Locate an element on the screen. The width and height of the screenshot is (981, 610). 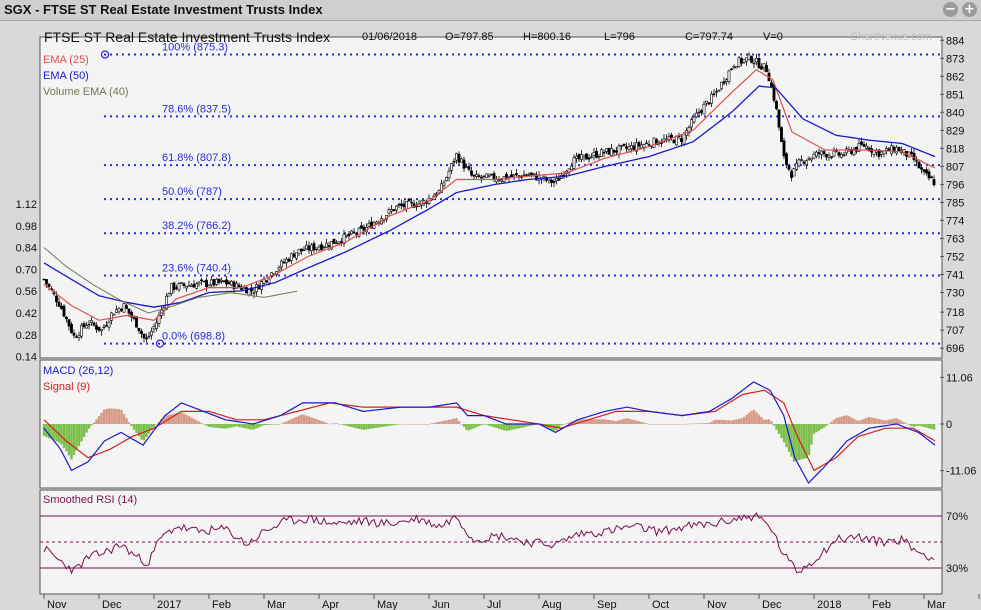
time-tick-label: Dec is located at coordinates (112, 604).